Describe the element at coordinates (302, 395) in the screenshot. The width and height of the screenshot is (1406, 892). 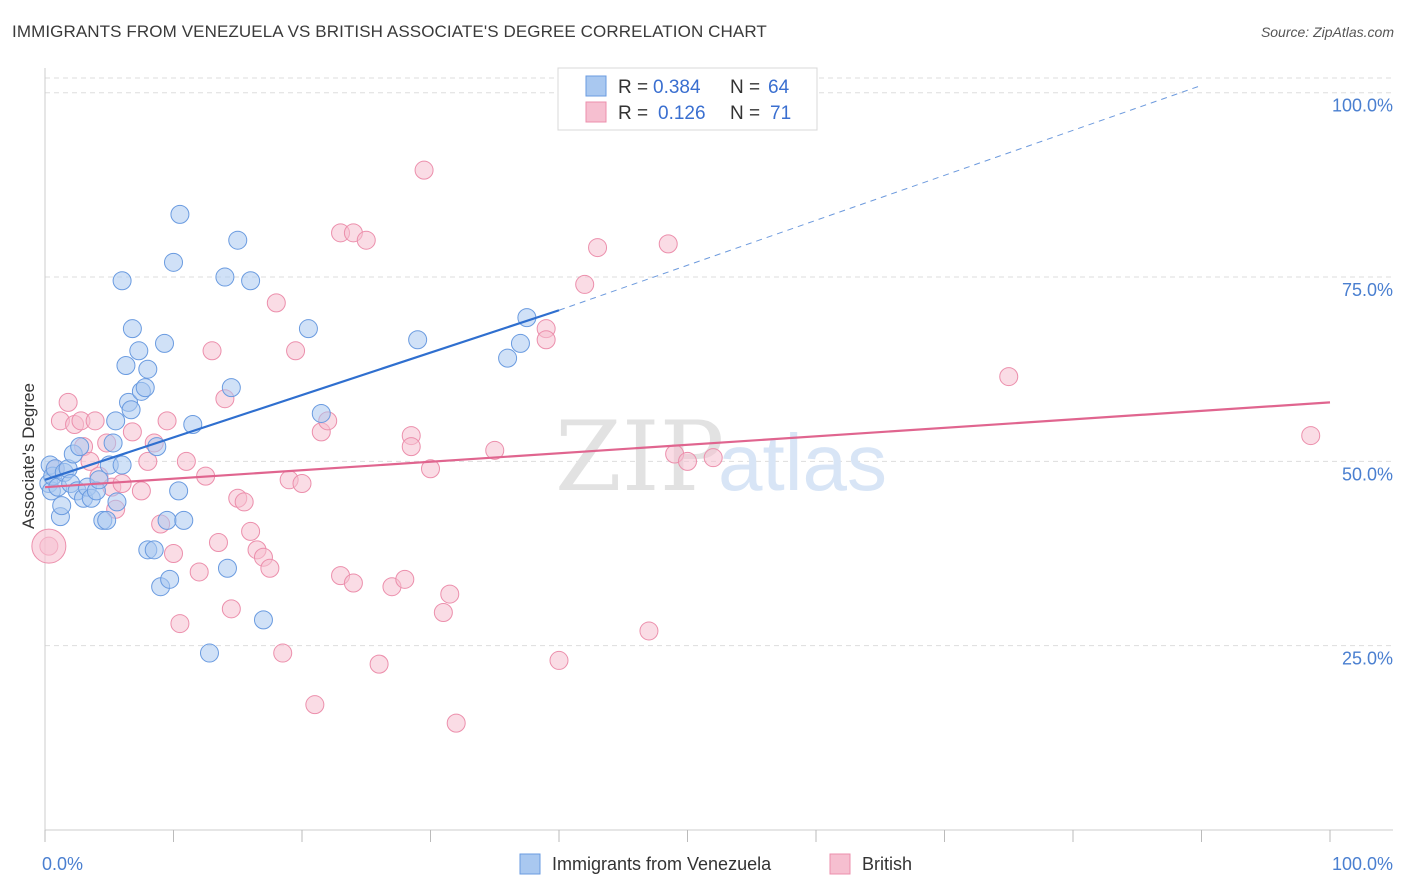
I see `venezuela-trend-line` at that location.